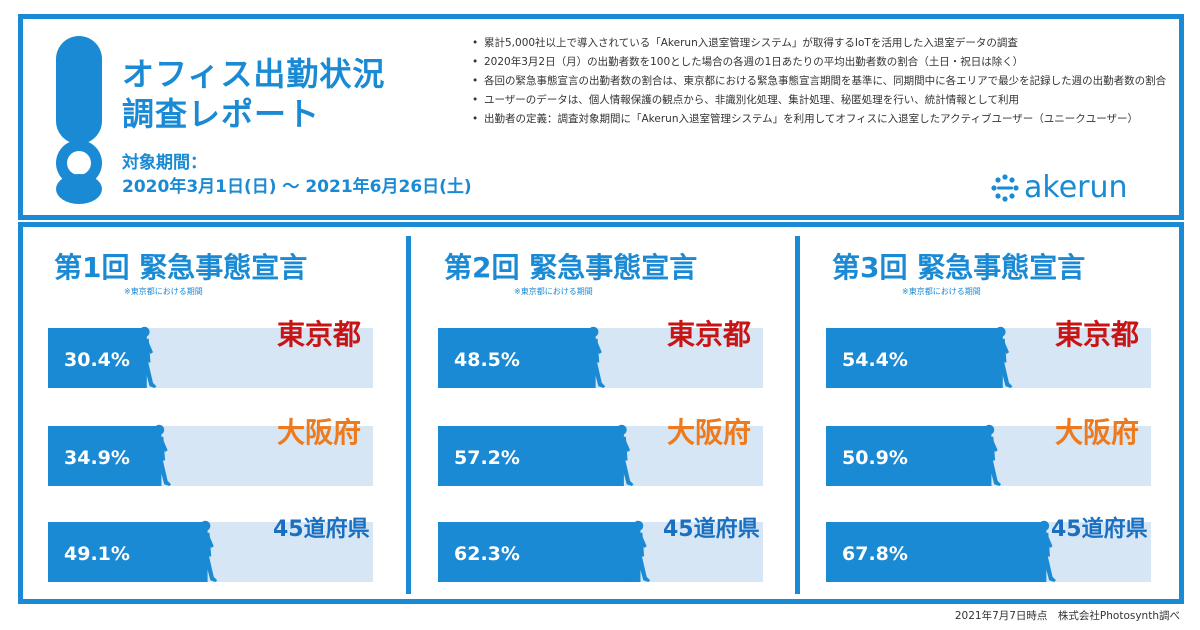 Image resolution: width=1200 pixels, height=630 pixels. Describe the element at coordinates (1005, 187) in the screenshot. I see `akerun-dots-icon` at that location.